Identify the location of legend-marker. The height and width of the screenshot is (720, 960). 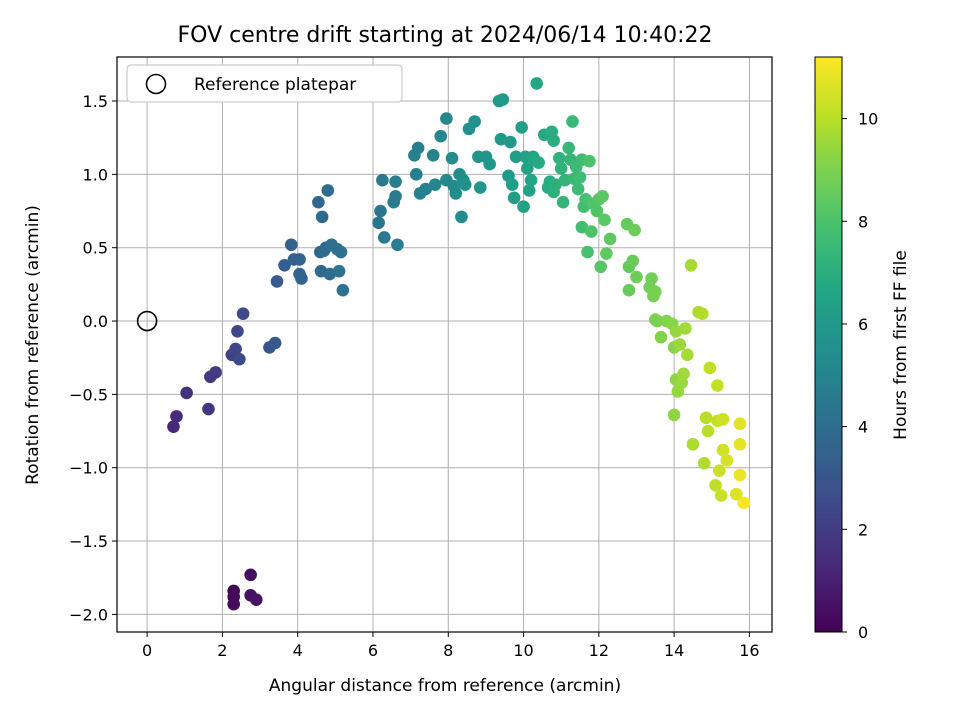
(156, 84).